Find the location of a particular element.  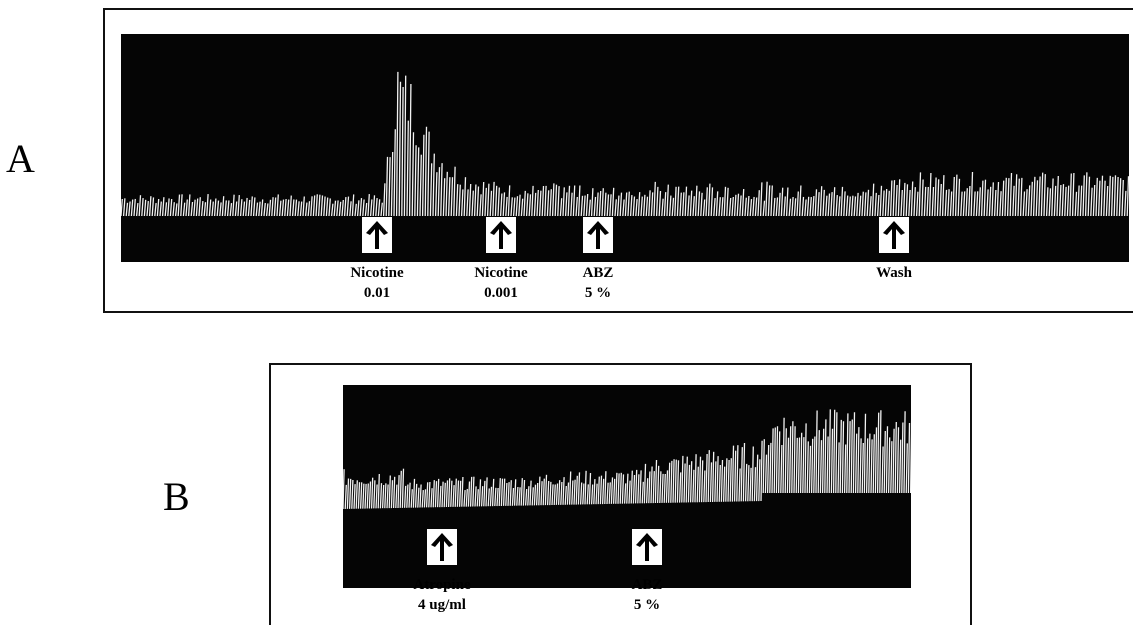

panel-b-trace-svg is located at coordinates (627, 459).